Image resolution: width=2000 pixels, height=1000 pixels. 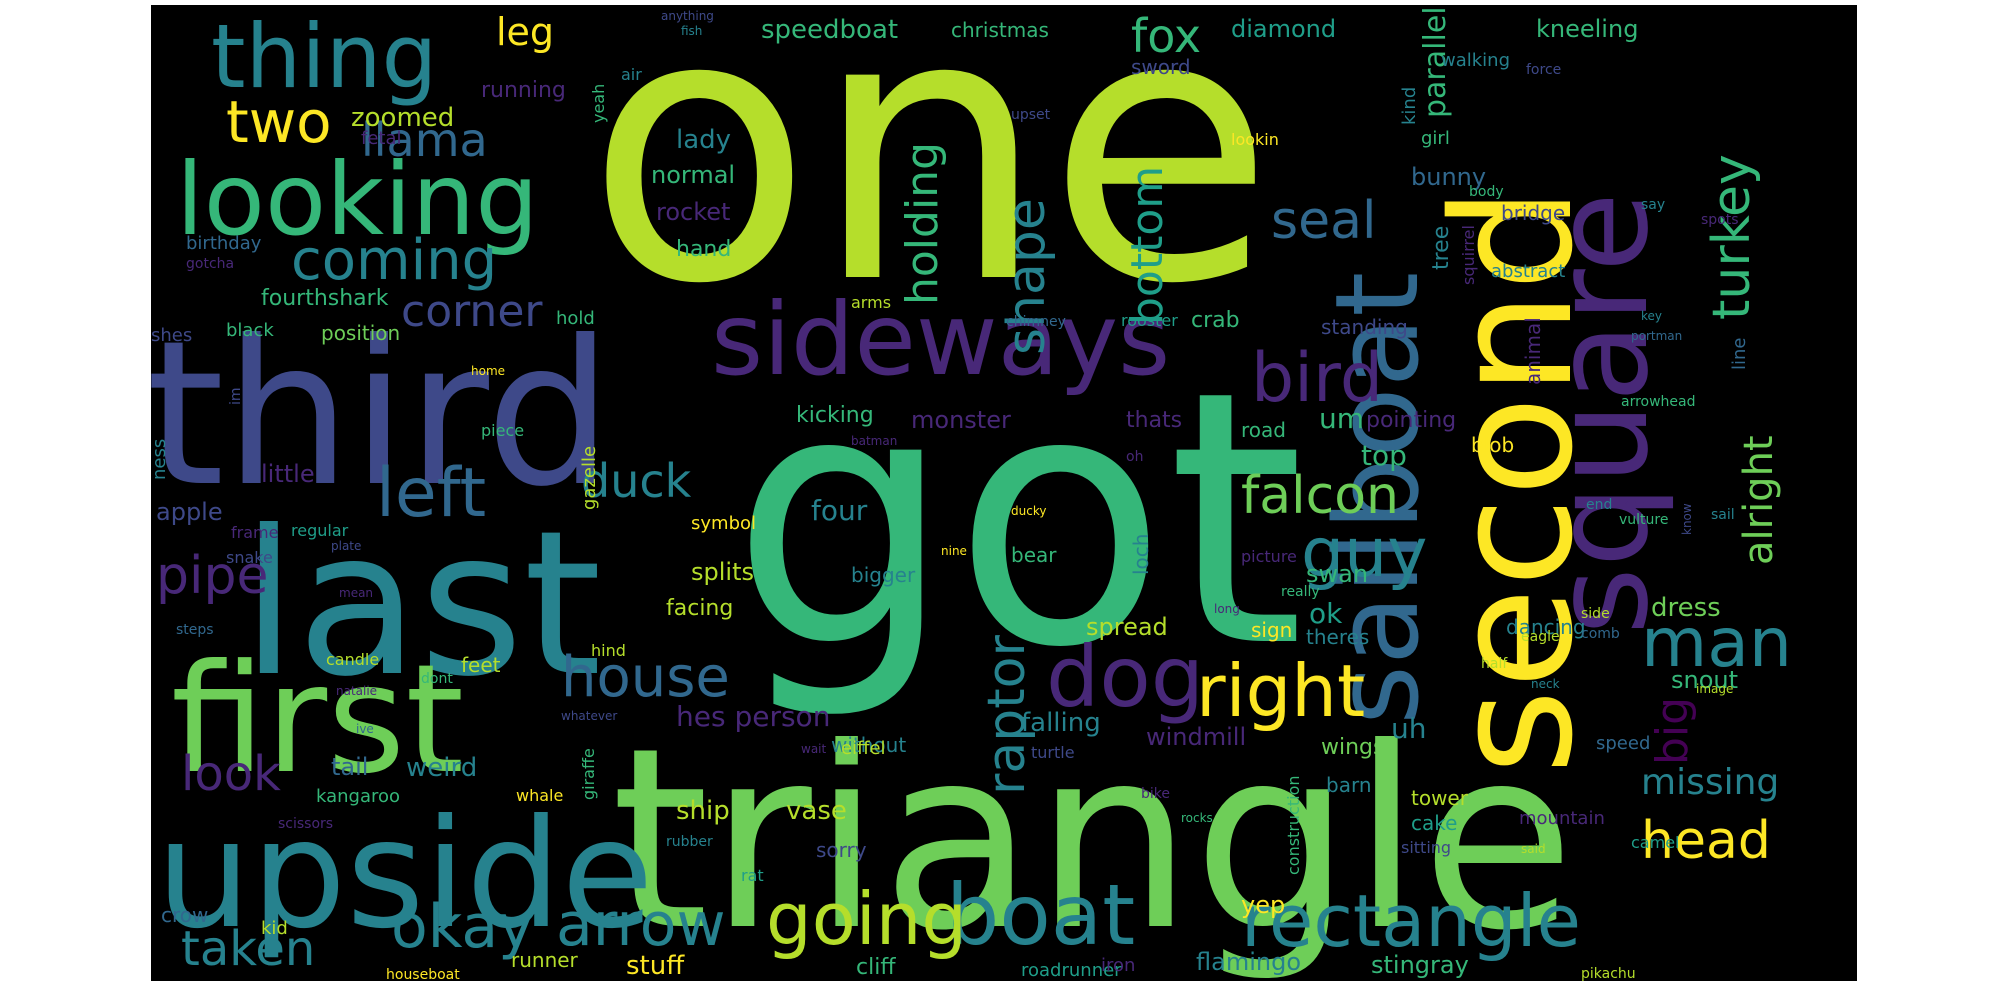 I want to click on word-bunny: bunny, so click(x=1449, y=177).